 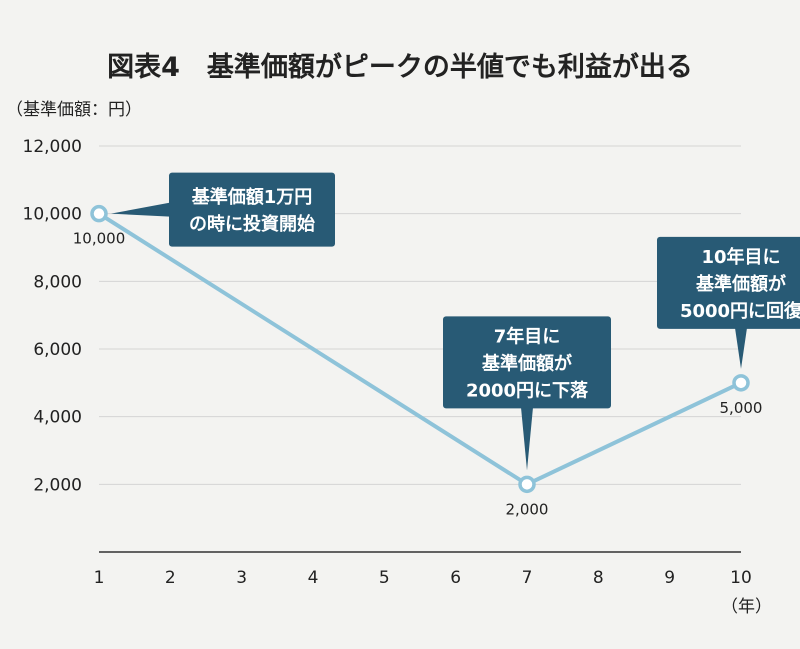 I want to click on y-tick-label: 8,000, so click(x=57, y=282).